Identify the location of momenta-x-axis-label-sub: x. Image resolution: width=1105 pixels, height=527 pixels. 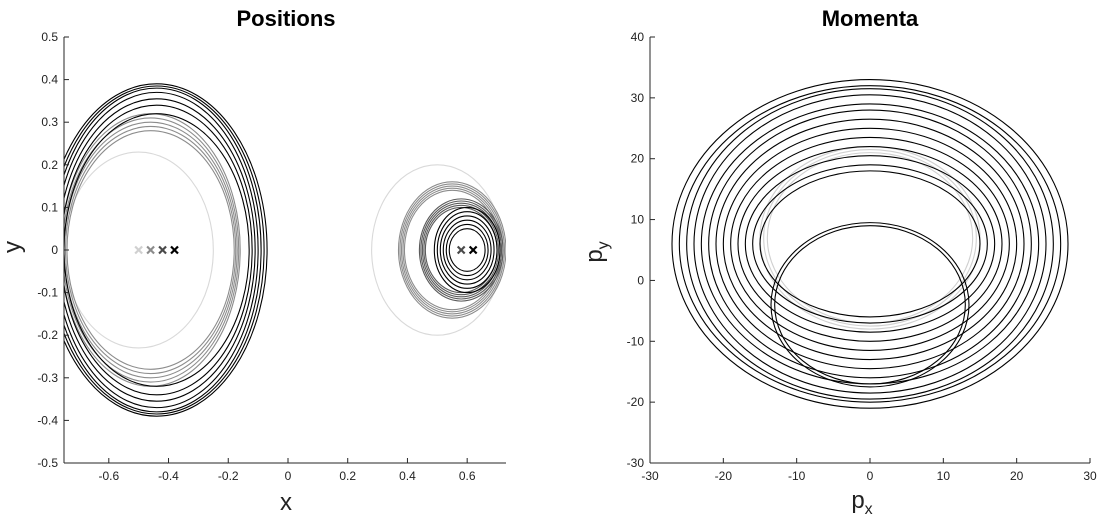
(869, 509).